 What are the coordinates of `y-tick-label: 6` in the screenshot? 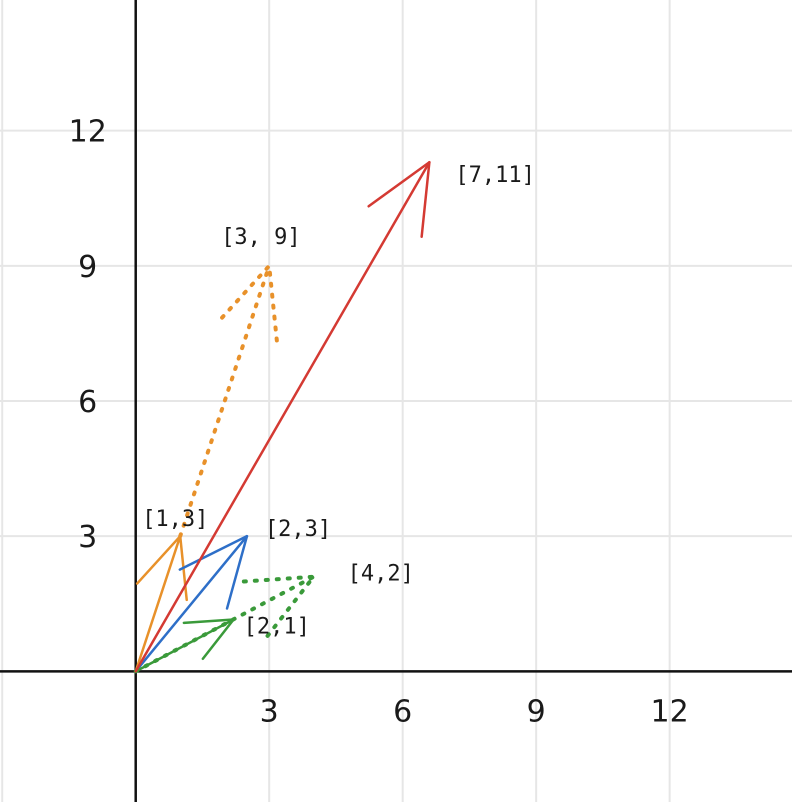 It's located at (87, 402).